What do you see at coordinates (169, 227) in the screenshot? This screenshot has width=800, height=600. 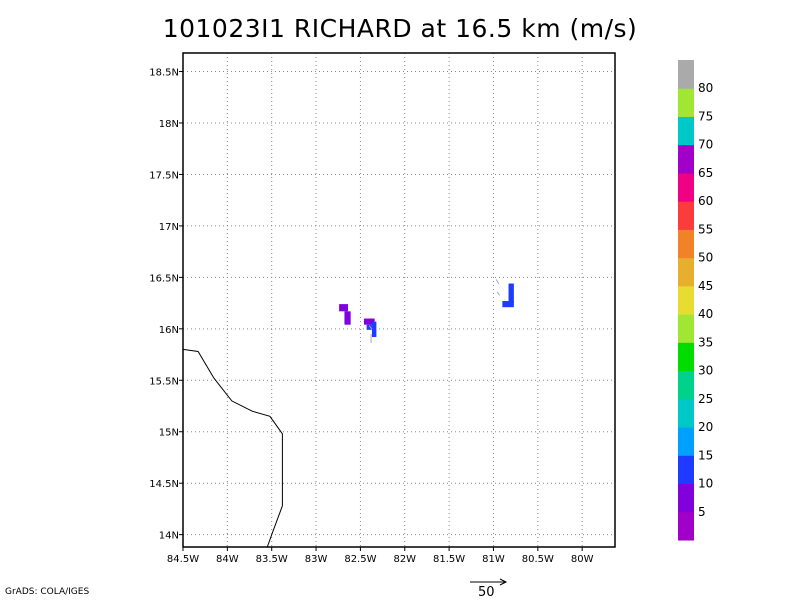 I see `y-tick-label: 17N` at bounding box center [169, 227].